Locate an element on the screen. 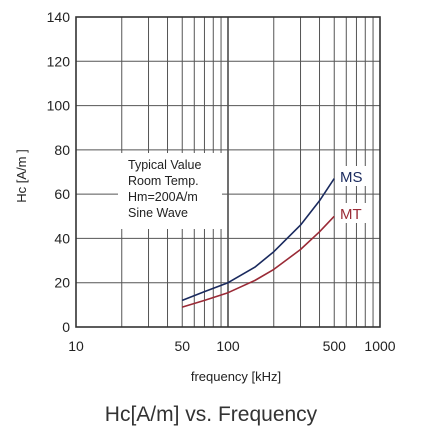 The image size is (422, 439). series-lines is located at coordinates (258, 243).